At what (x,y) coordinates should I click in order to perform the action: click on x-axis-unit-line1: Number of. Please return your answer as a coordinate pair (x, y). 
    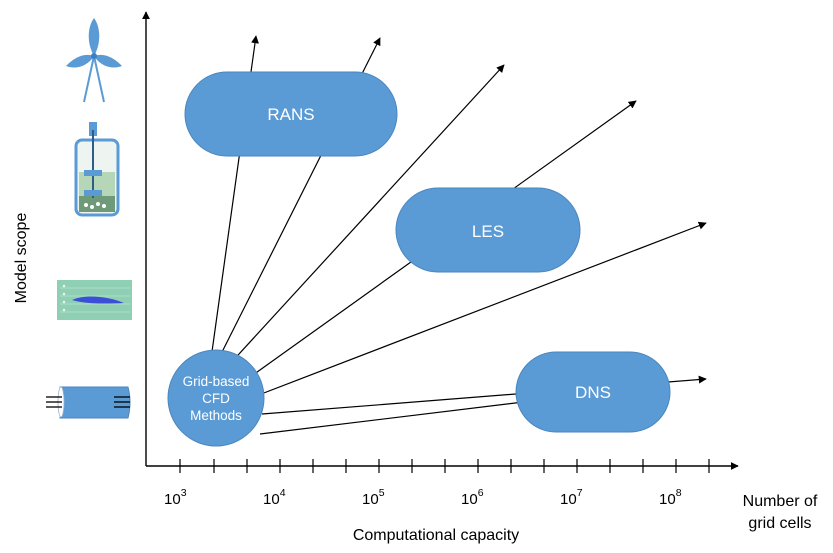
    Looking at the image, I should click on (780, 501).